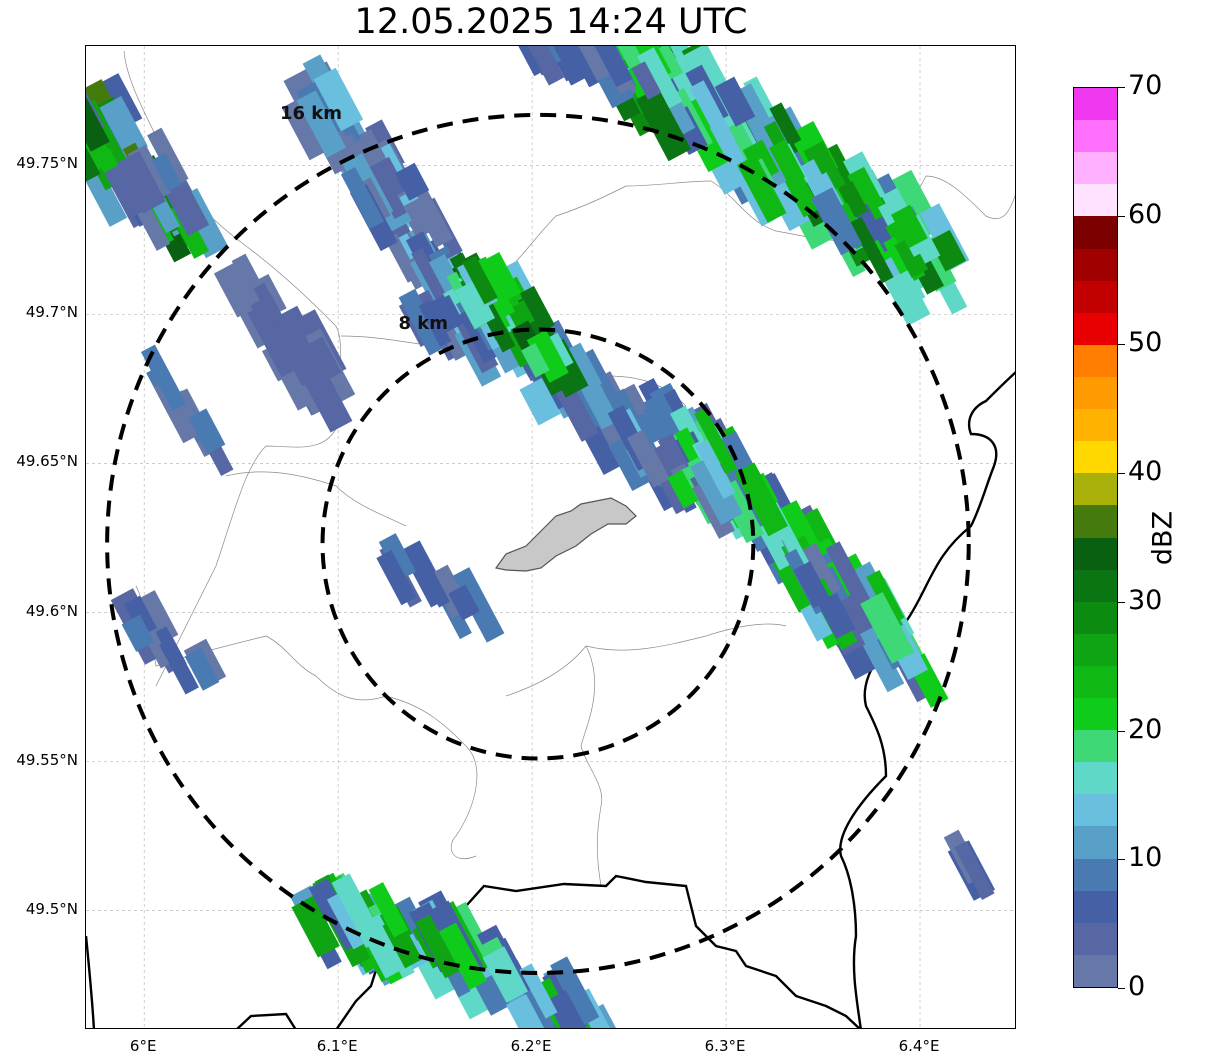 This screenshot has width=1207, height=1064. Describe the element at coordinates (266, 1020) in the screenshot. I see `national-border` at that location.